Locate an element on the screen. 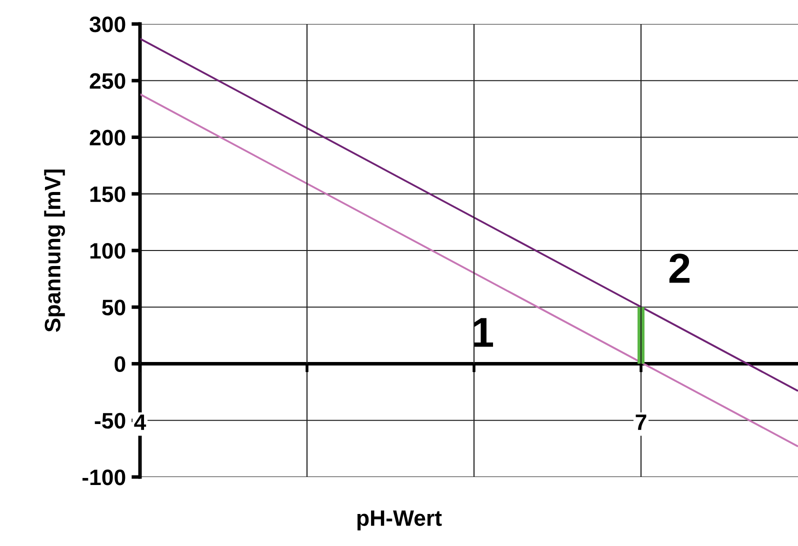 This screenshot has width=798, height=546. y-tick-label: 300 is located at coordinates (108, 24).